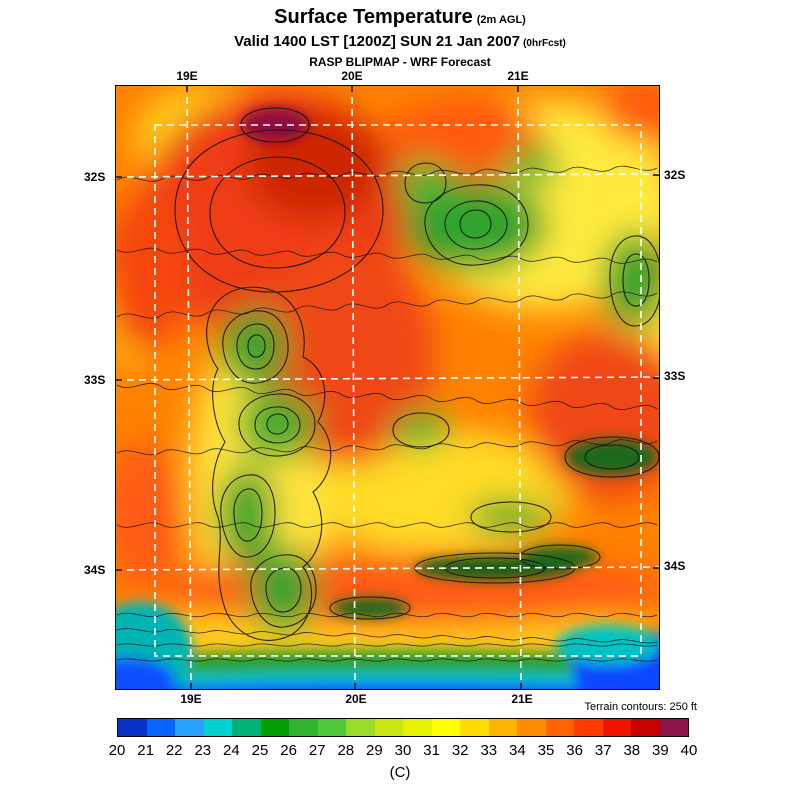 The image size is (800, 800). I want to click on model-line: RASP BLIPMAP - WRF Forecast, so click(400, 62).